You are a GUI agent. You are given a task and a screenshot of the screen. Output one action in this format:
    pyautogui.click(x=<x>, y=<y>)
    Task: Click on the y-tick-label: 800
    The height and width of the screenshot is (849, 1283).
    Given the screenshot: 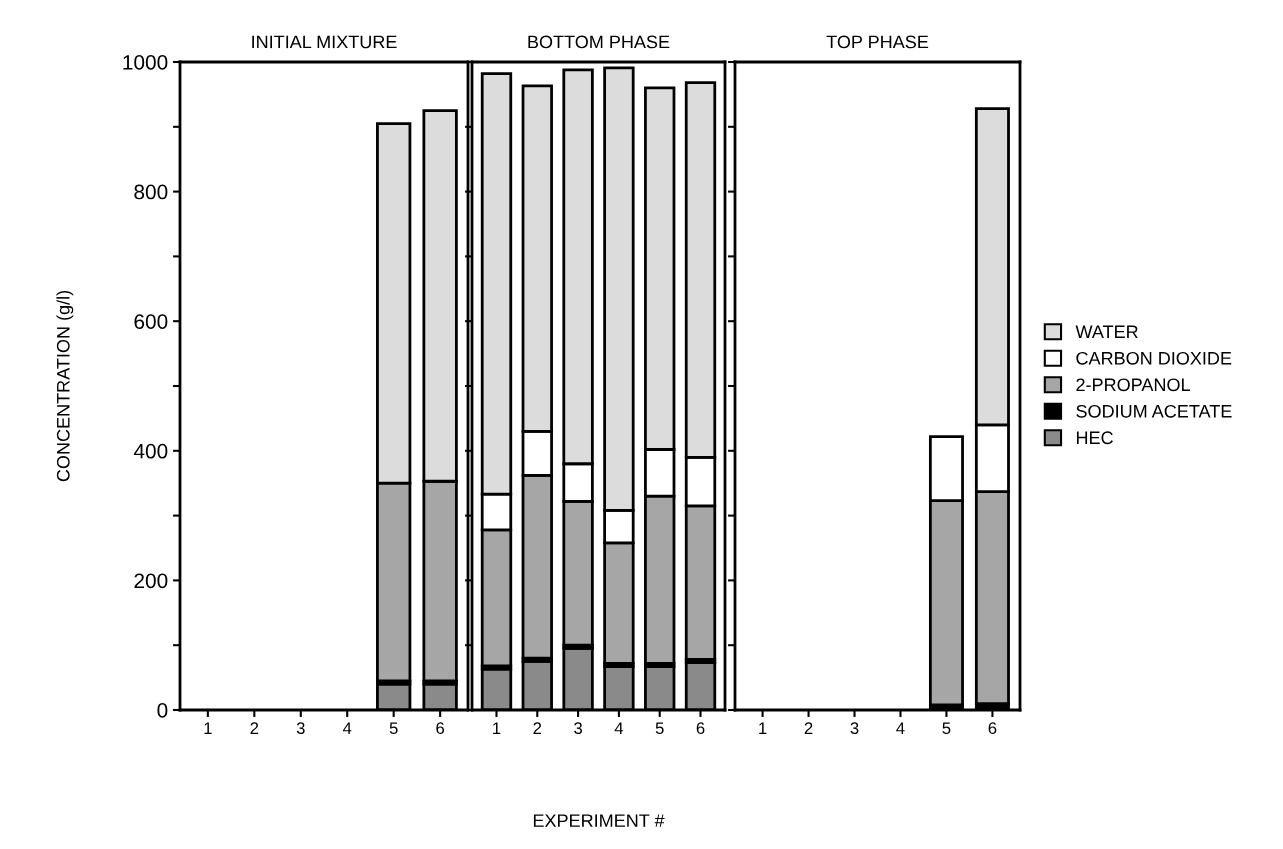 What is the action you would take?
    pyautogui.click(x=151, y=192)
    